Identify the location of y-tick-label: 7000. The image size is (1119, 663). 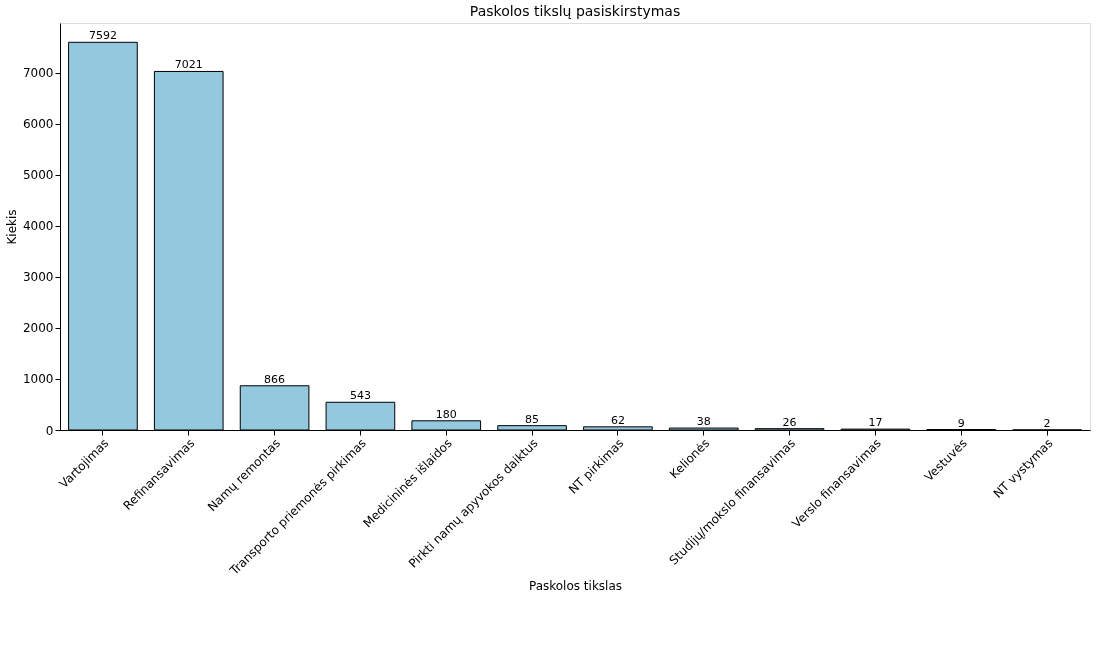
(38, 73).